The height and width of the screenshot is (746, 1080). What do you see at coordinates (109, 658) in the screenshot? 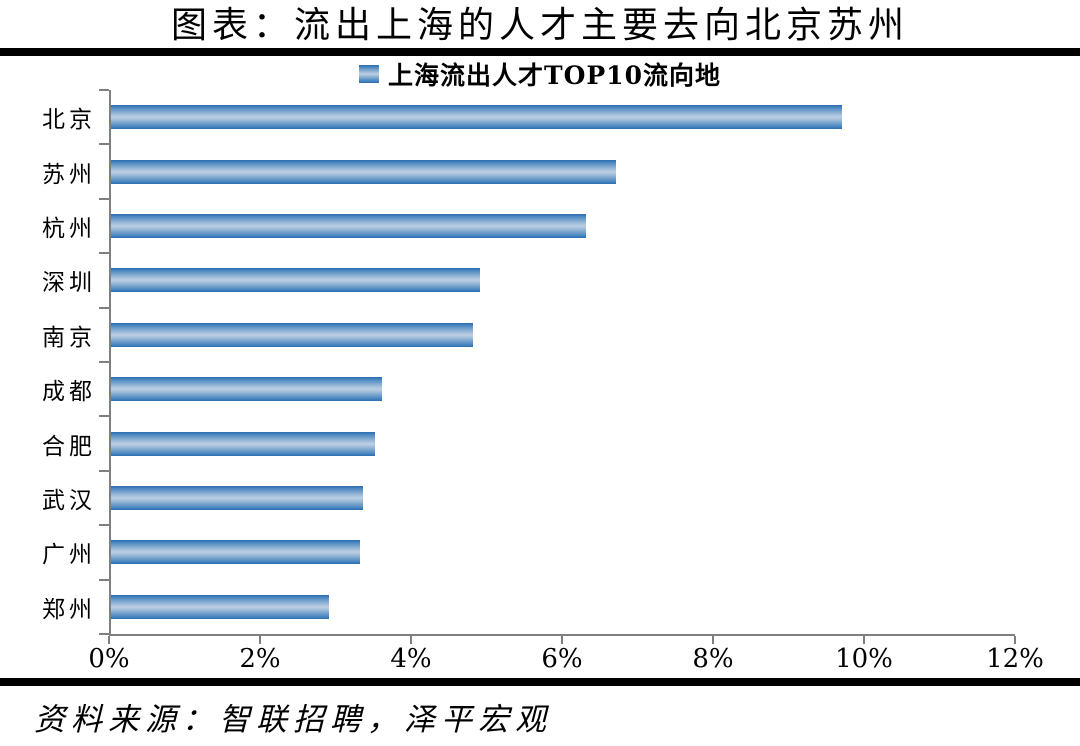
I see `x-axis-tick-label: 0%` at bounding box center [109, 658].